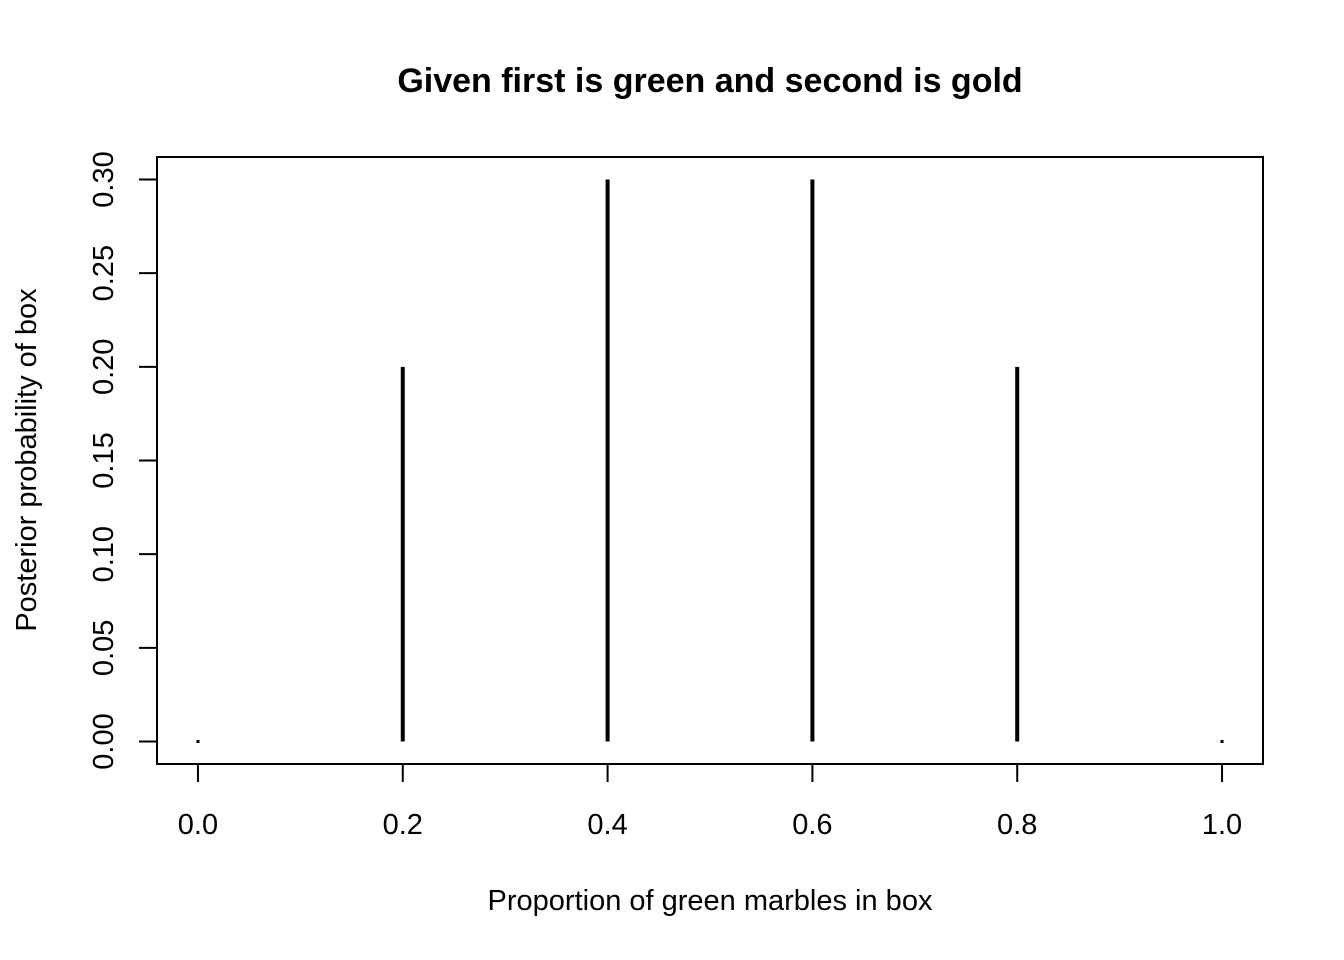 This screenshot has height=960, width=1344. What do you see at coordinates (709, 81) in the screenshot?
I see `chart-title: Given first is green and second is gold` at bounding box center [709, 81].